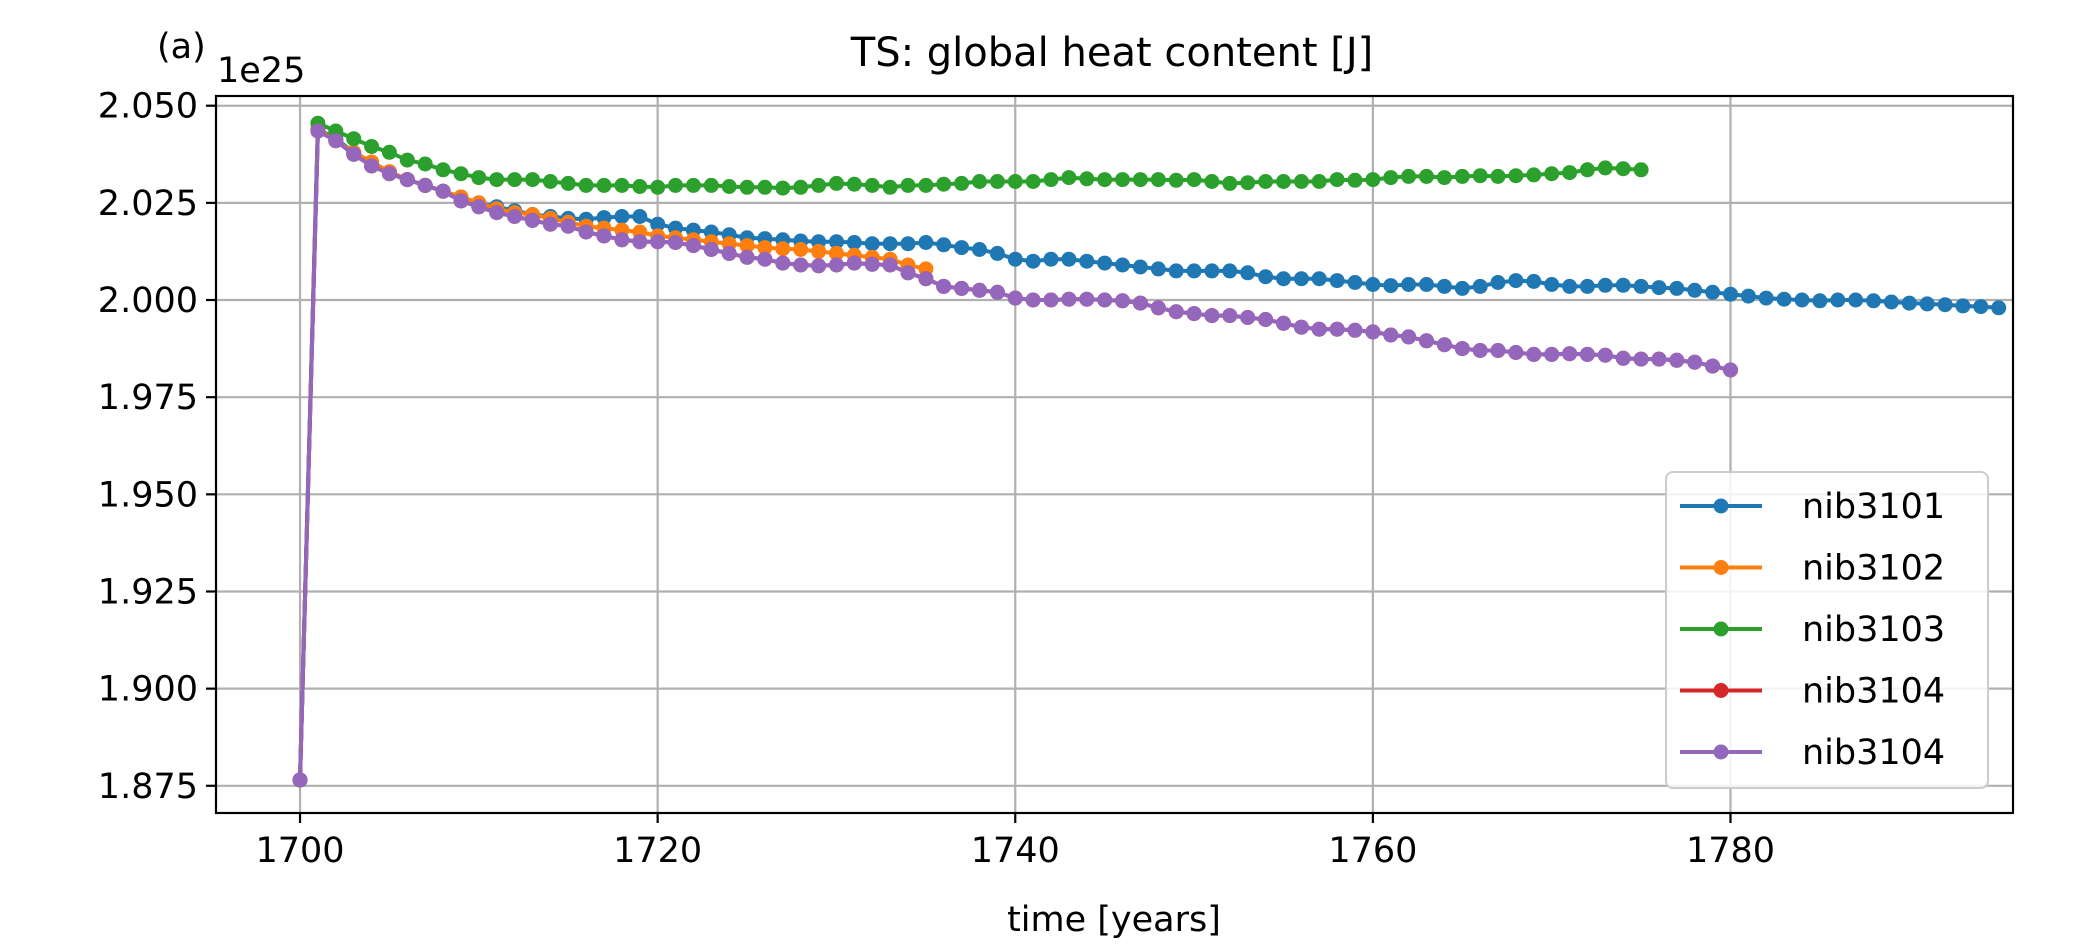 This screenshot has width=2078, height=944. What do you see at coordinates (1111, 53) in the screenshot?
I see `chart-title: TS: global heat content [J]` at bounding box center [1111, 53].